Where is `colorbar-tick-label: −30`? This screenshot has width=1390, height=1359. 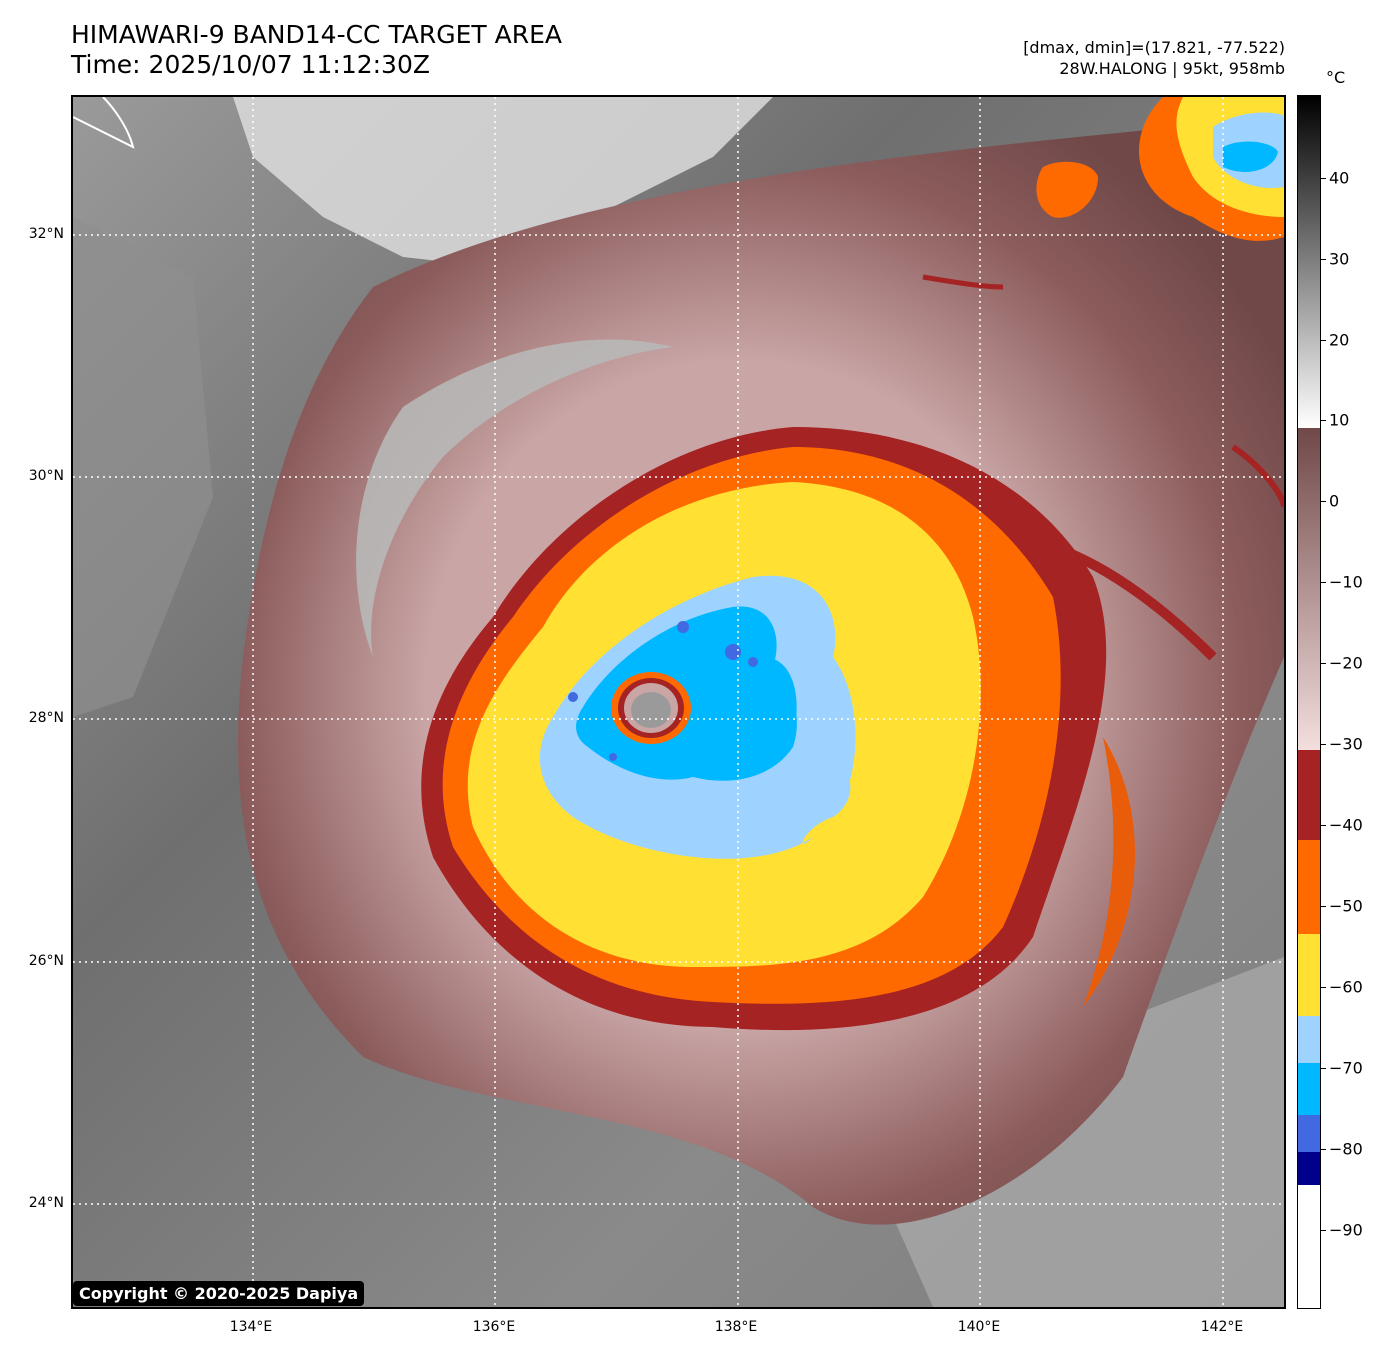
colorbar-tick-label: −30 is located at coordinates (1346, 744).